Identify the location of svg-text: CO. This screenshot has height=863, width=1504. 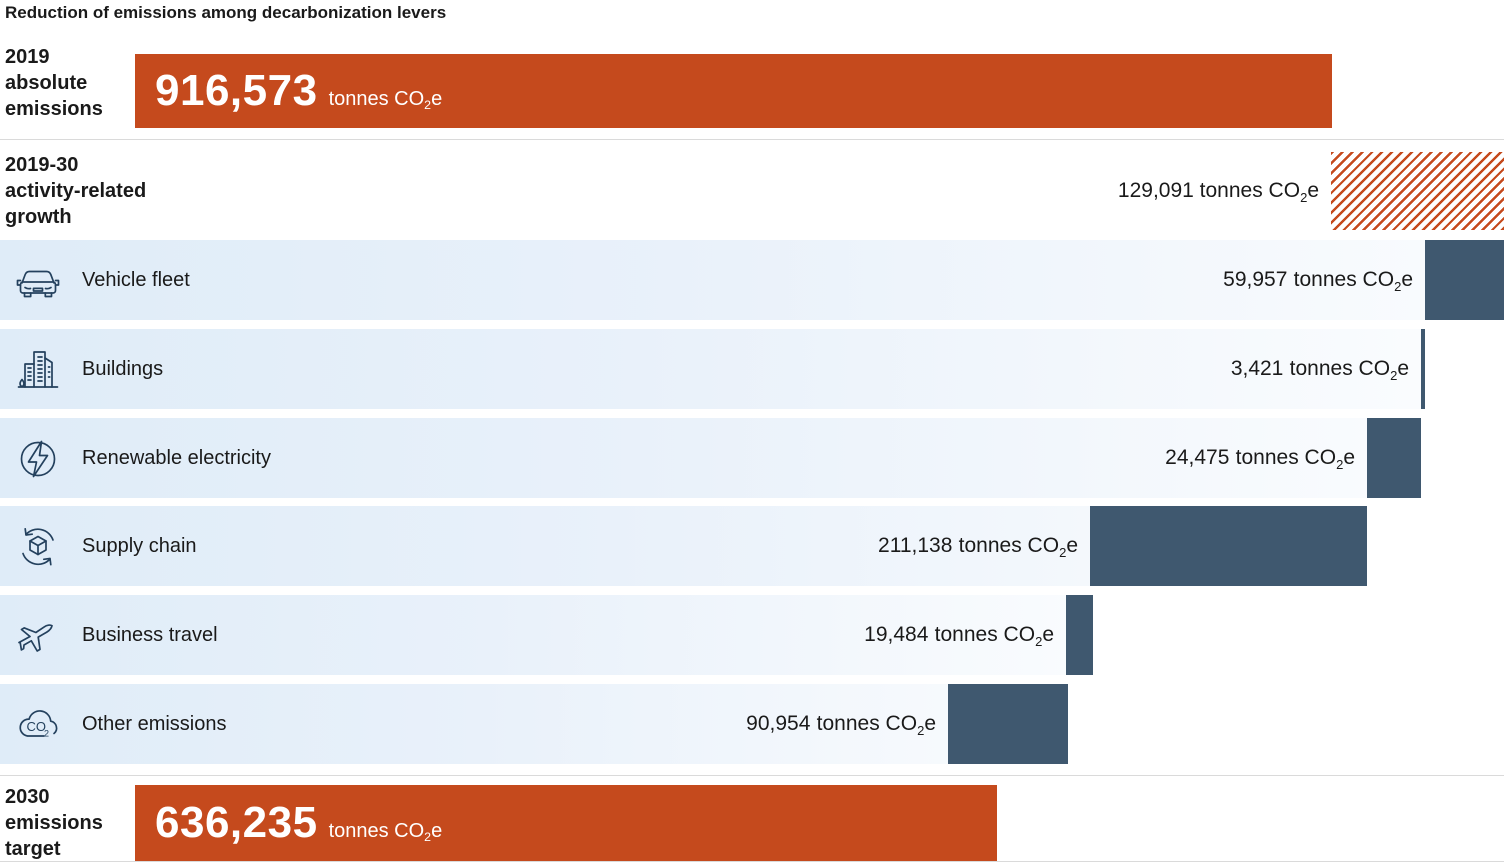
(37, 726).